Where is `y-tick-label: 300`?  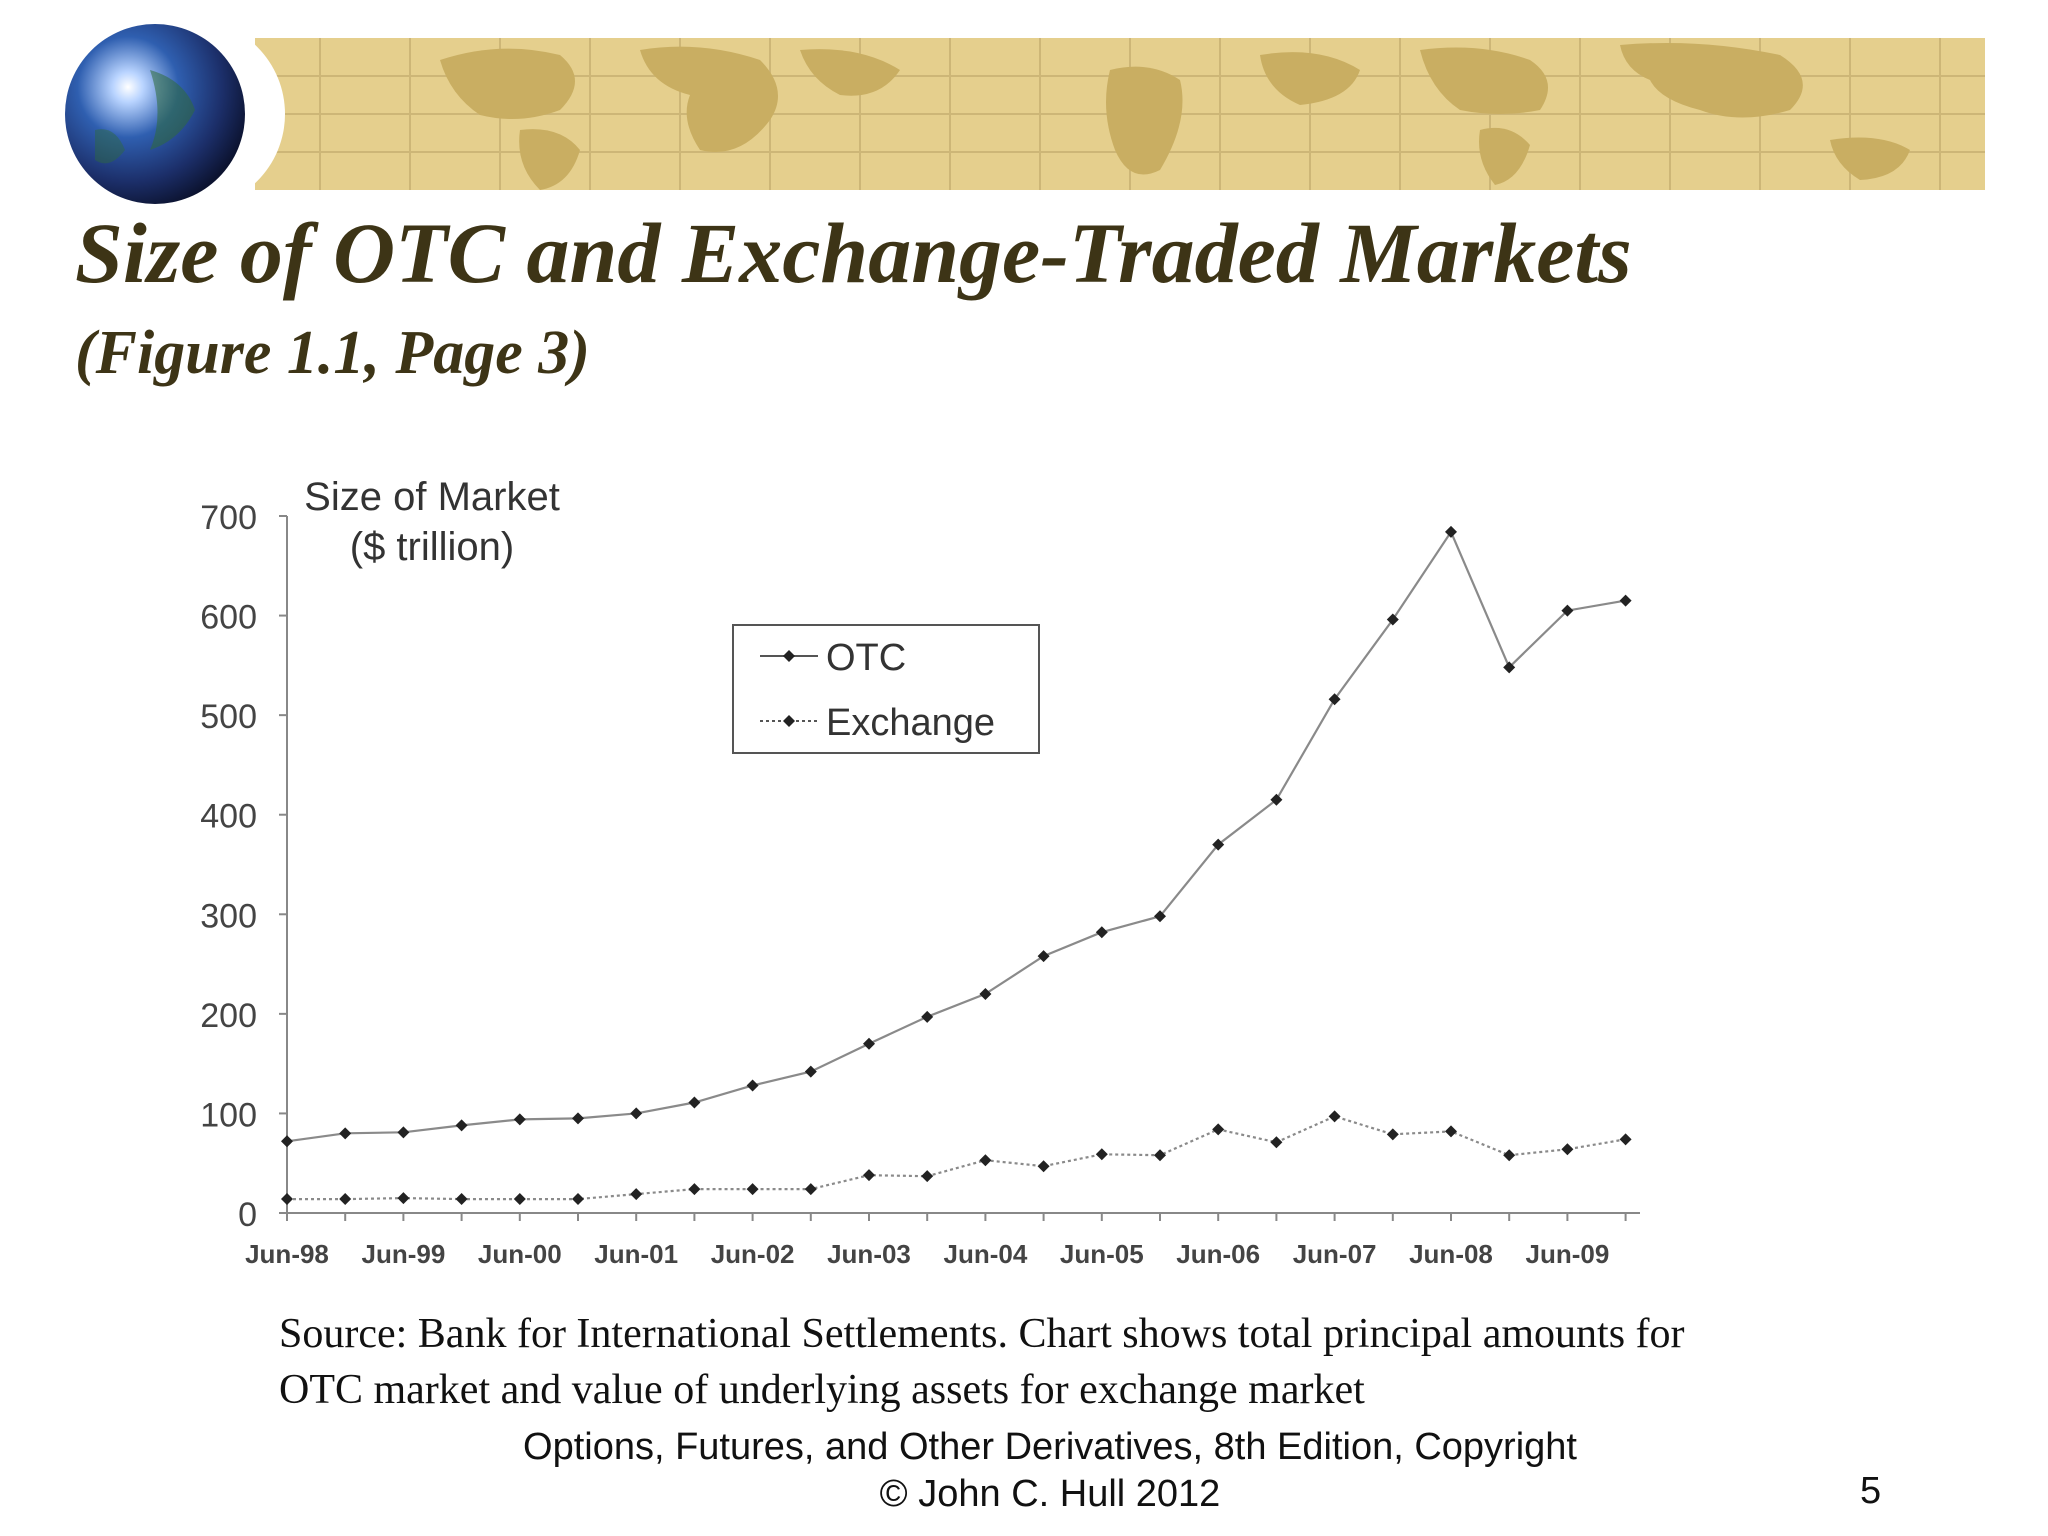
y-tick-label: 300 is located at coordinates (228, 916).